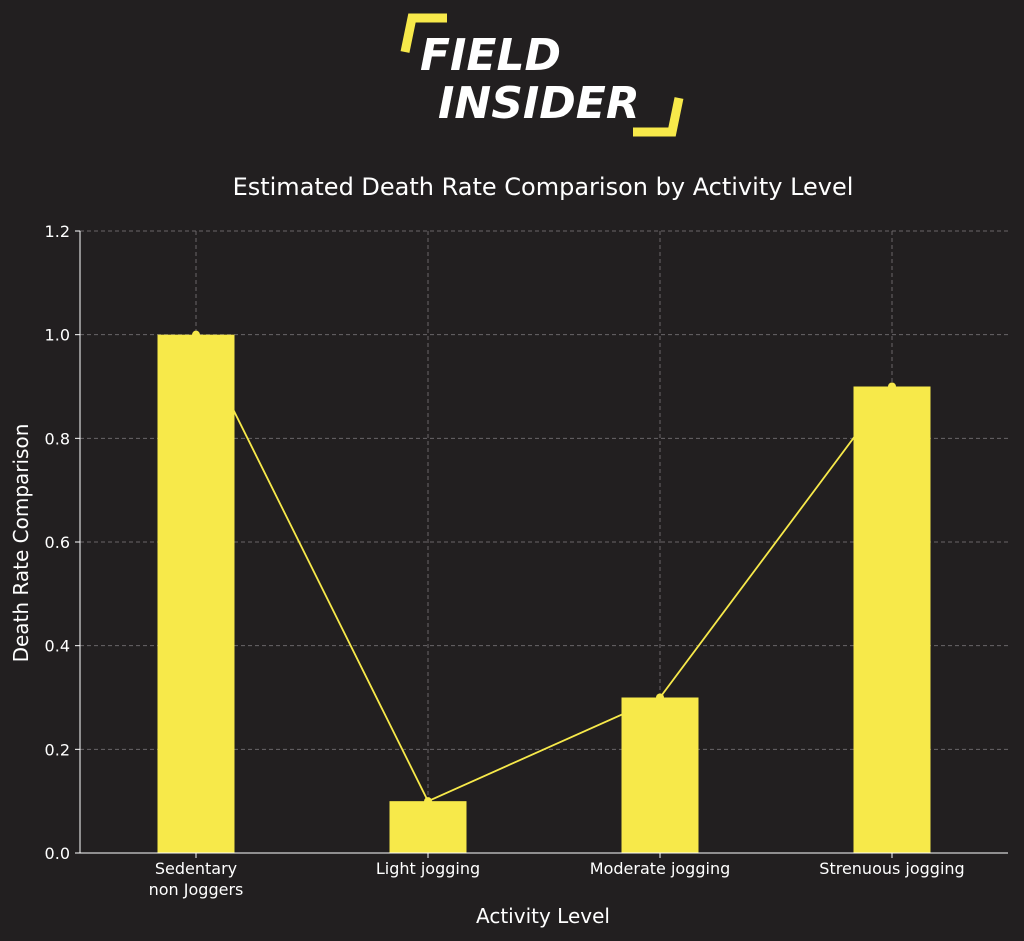 This screenshot has height=941, width=1024. I want to click on y-tick-label: 0.6, so click(57, 542).